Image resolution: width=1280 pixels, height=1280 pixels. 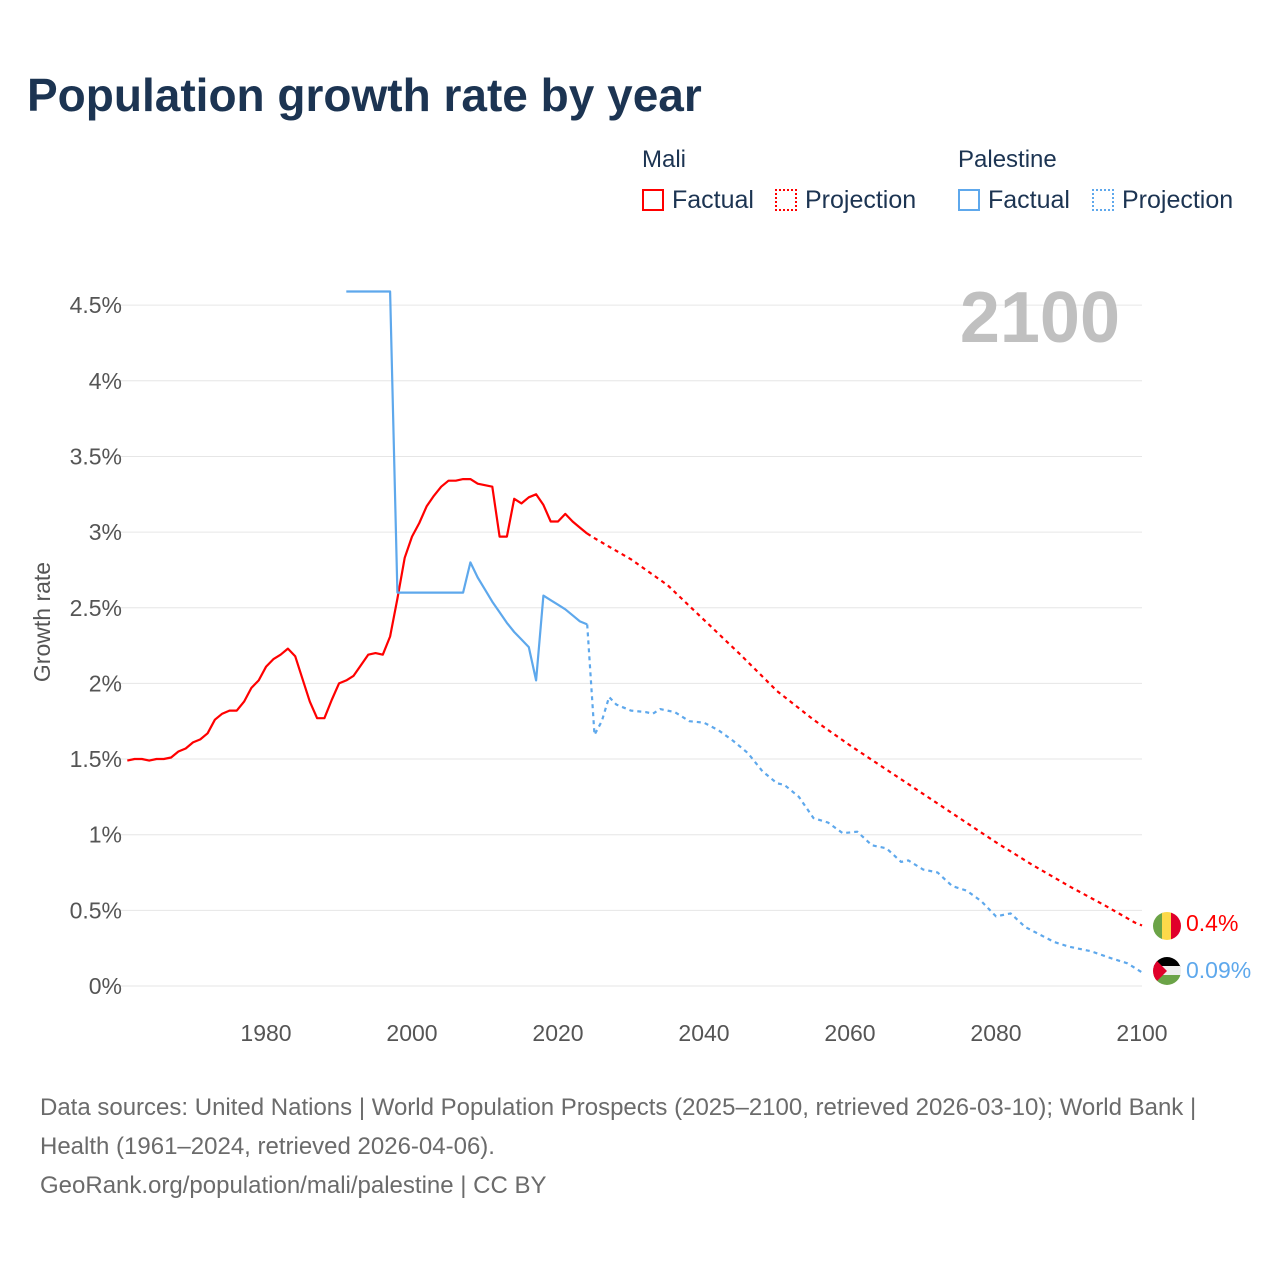 I want to click on legend-mali-factual: Factual, so click(x=698, y=200).